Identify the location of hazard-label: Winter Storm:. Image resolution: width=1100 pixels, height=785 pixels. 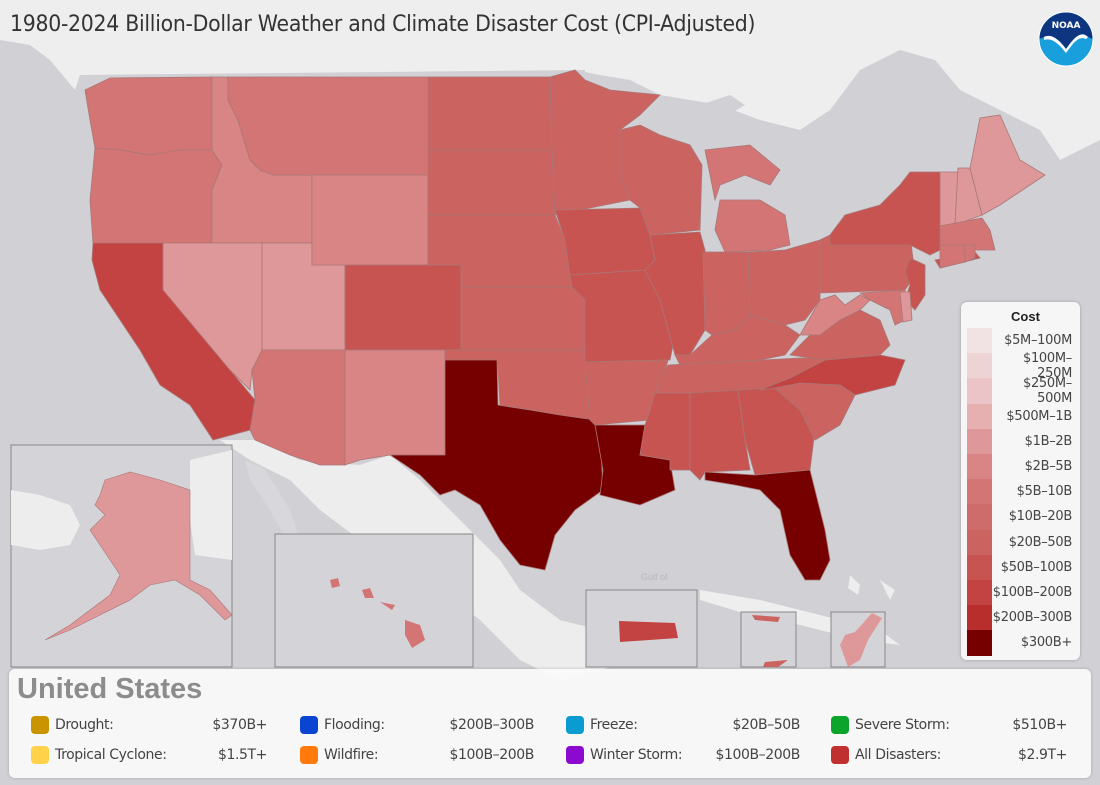
(636, 755).